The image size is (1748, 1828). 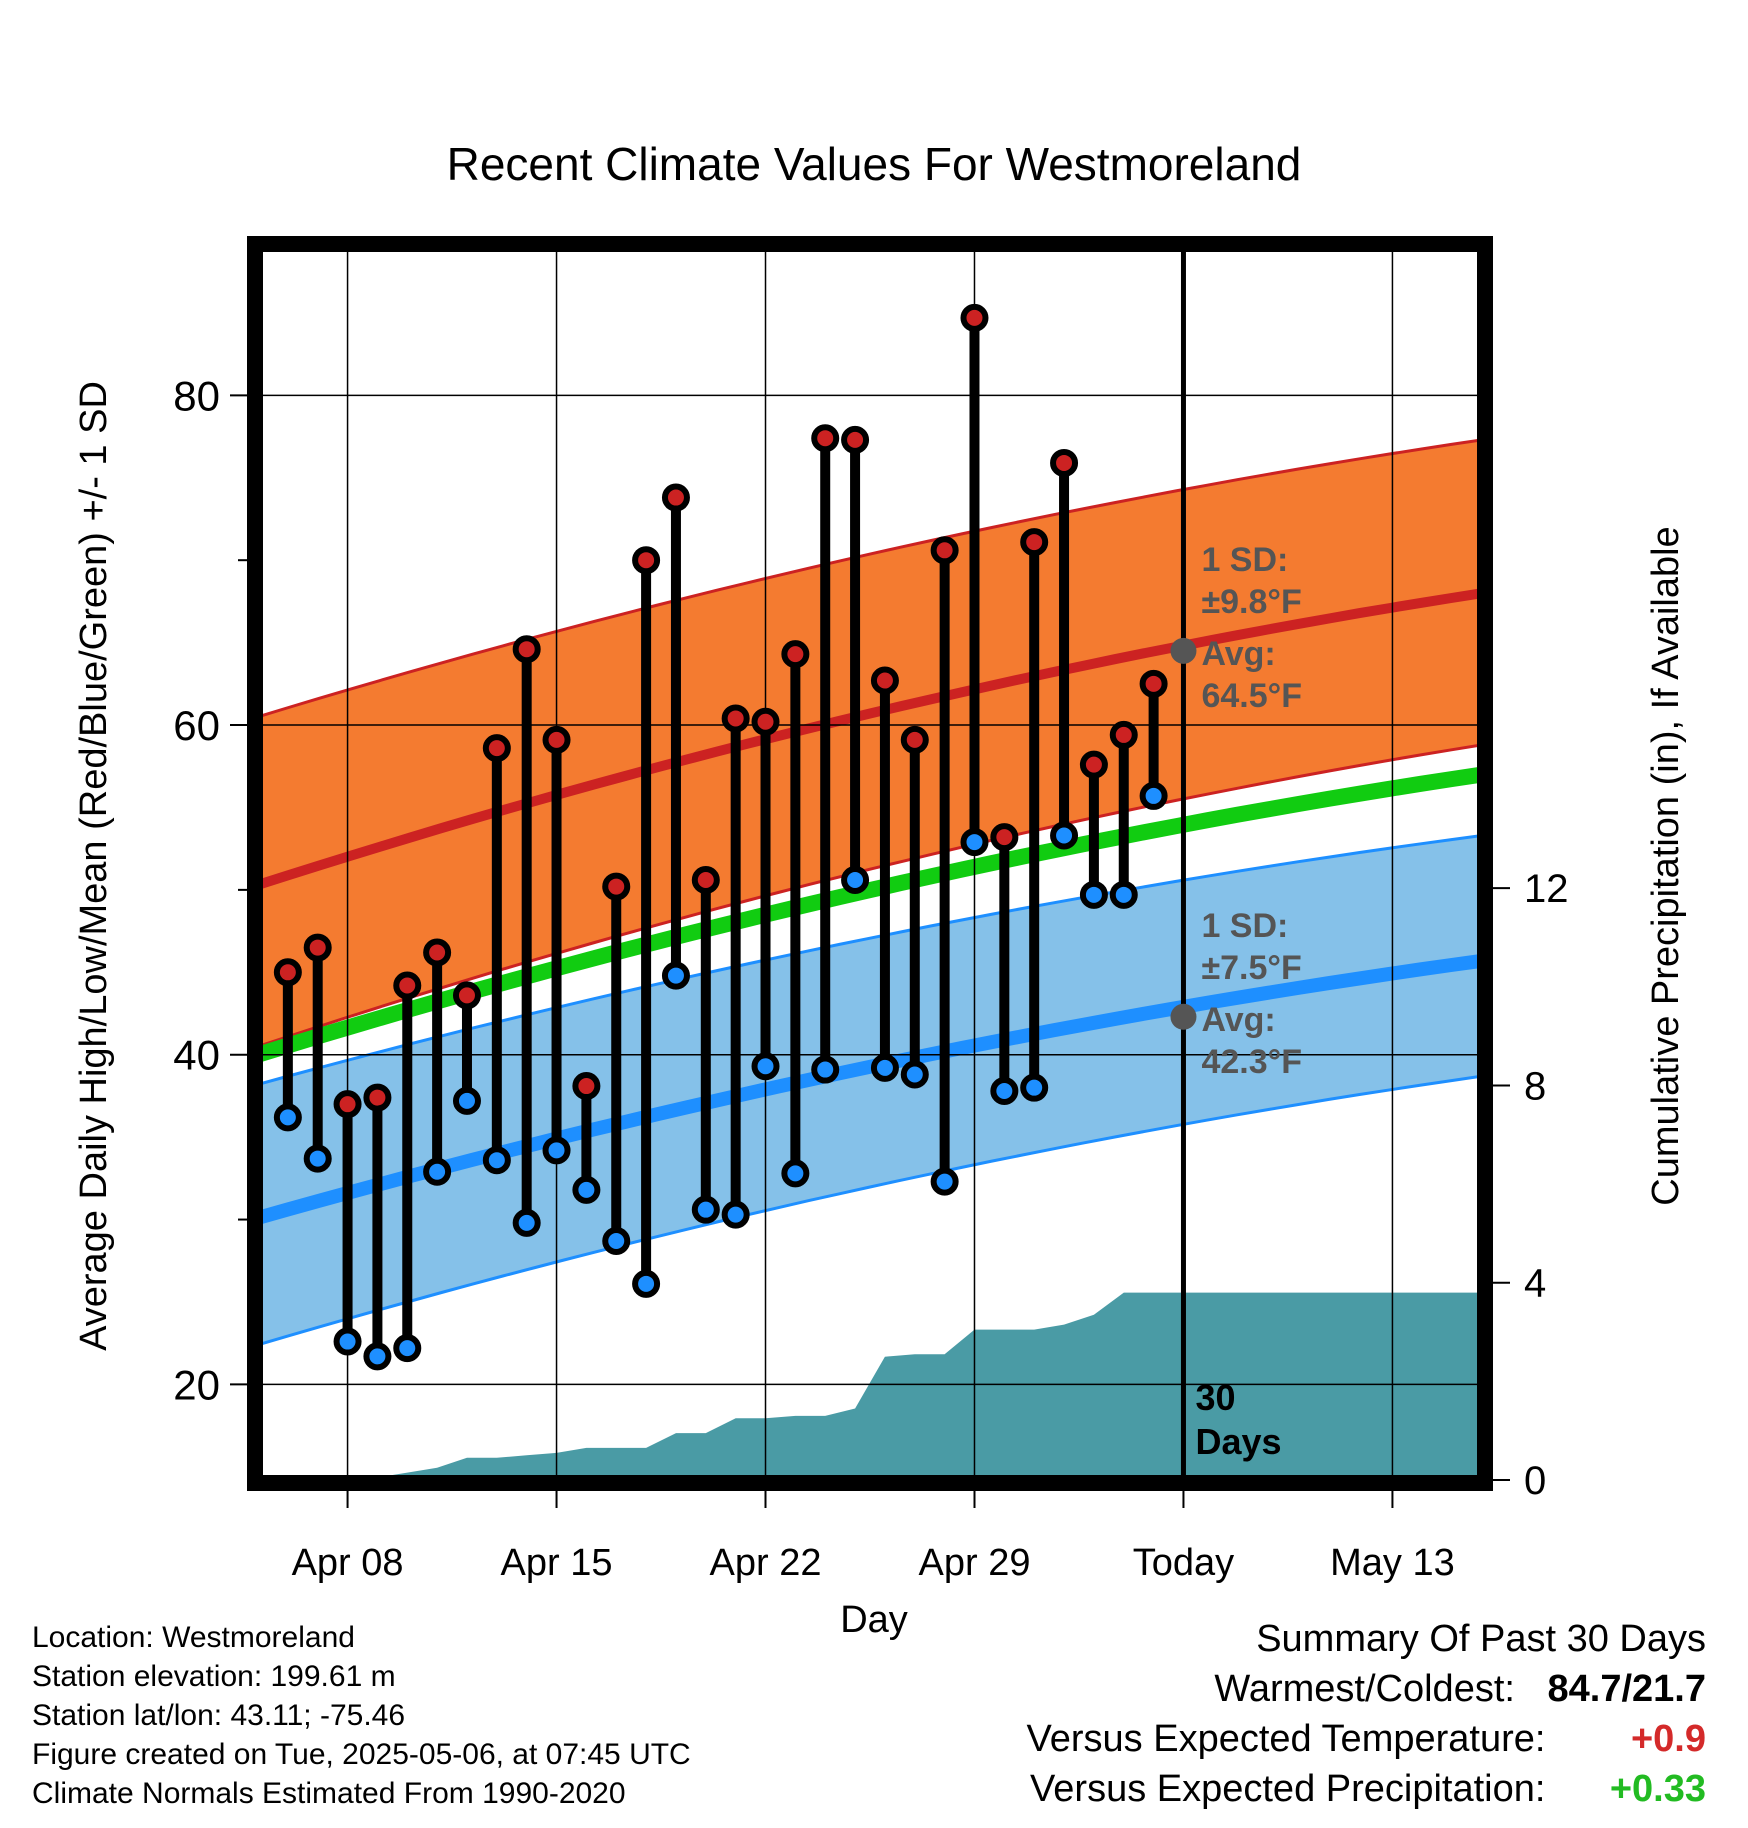 I want to click on info-elevation: Station elevation: 199.61 m, so click(x=214, y=1676).